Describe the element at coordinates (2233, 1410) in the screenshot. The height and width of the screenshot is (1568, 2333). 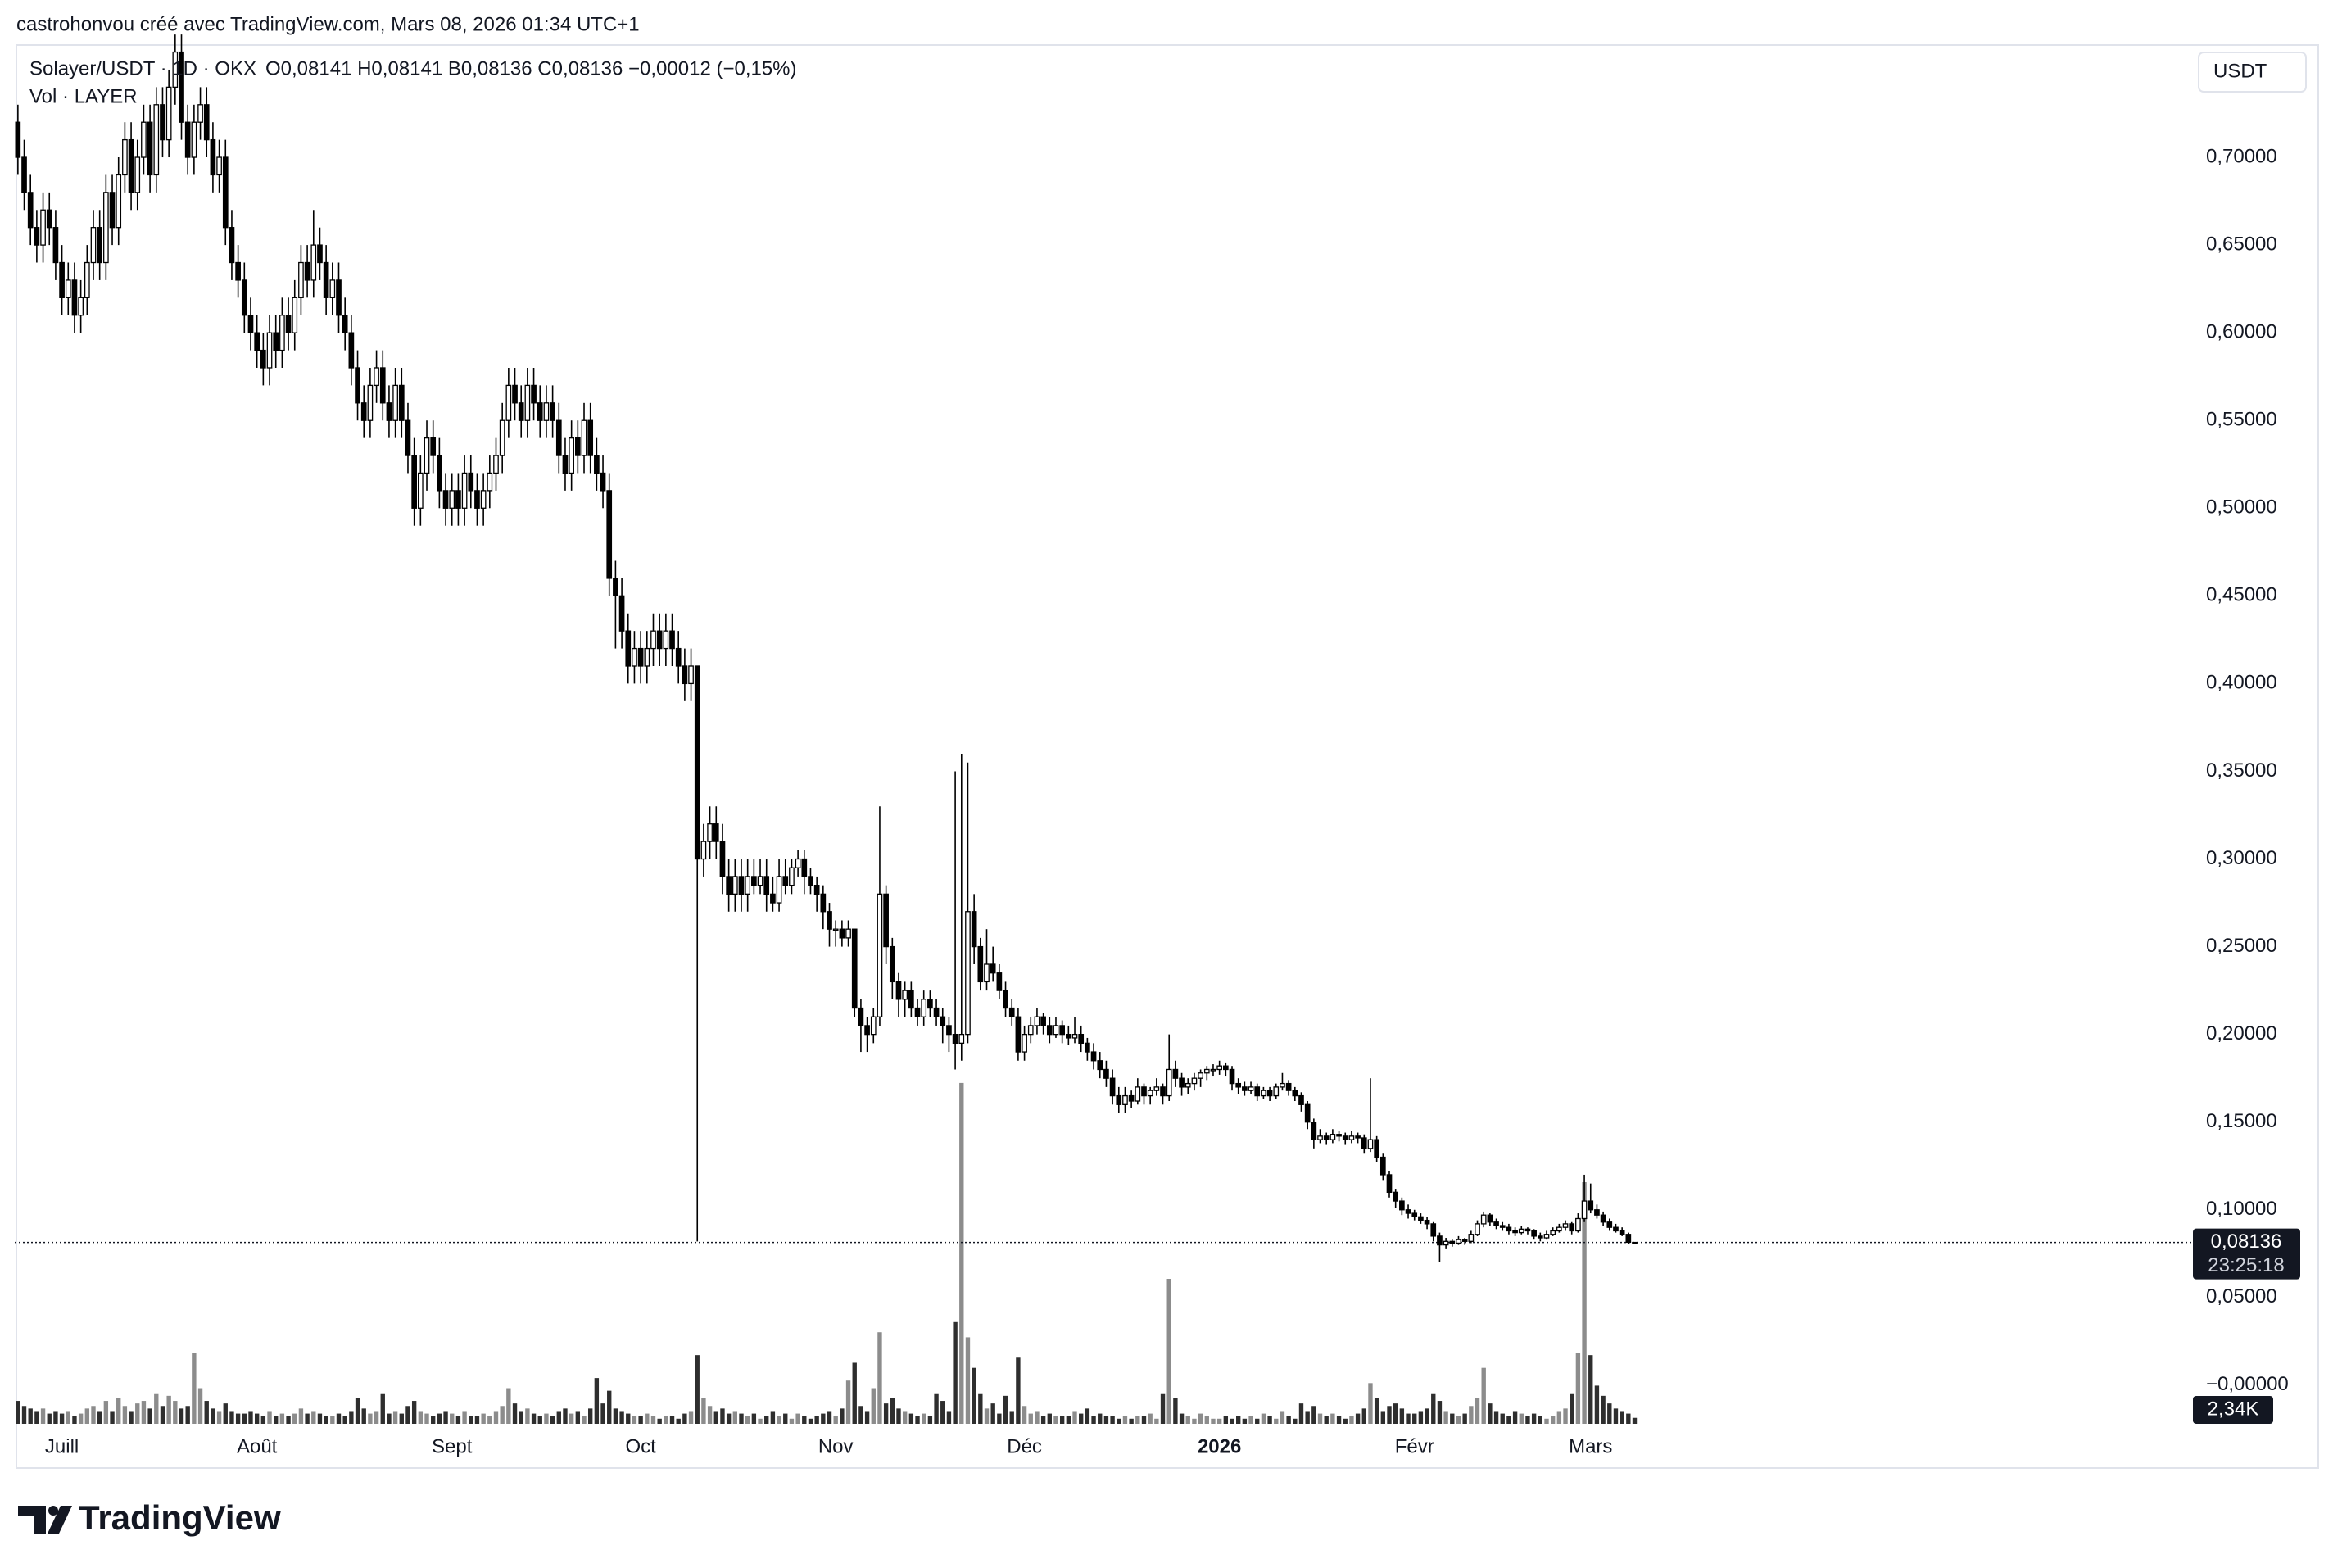
I see `last-volume-box` at that location.